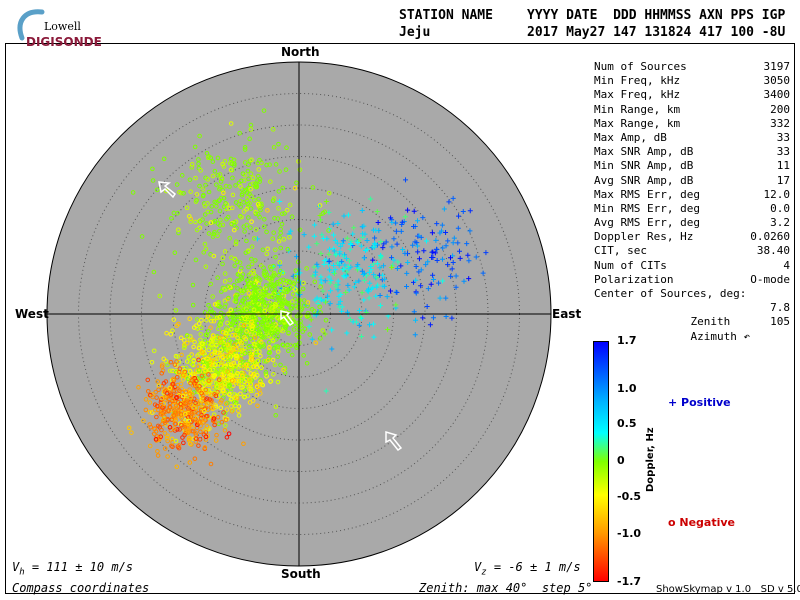 This screenshot has width=800, height=600. Describe the element at coordinates (777, 194) in the screenshot. I see `stat-value: 12.0` at that location.